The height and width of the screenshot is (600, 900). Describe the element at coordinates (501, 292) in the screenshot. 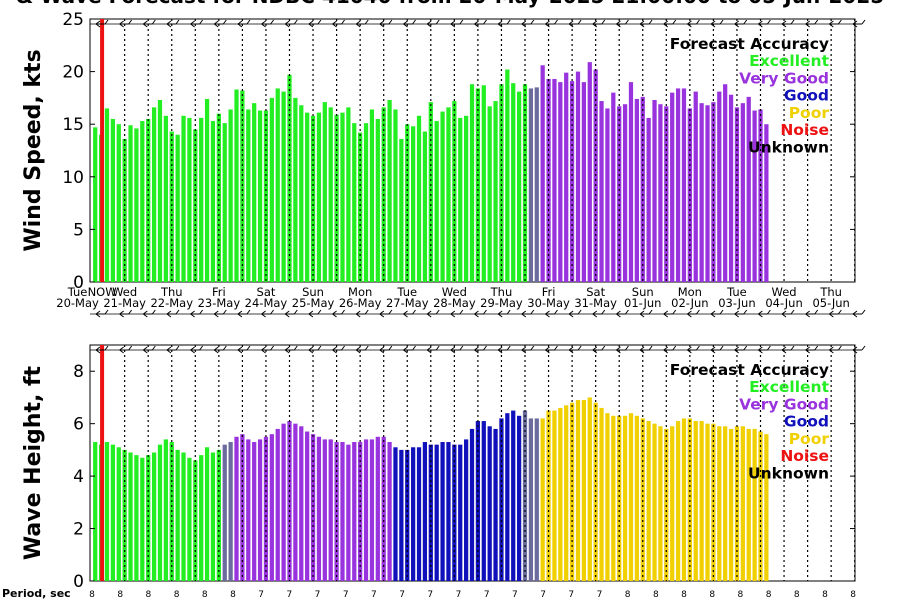

I see `day-label-dow: Thu` at that location.